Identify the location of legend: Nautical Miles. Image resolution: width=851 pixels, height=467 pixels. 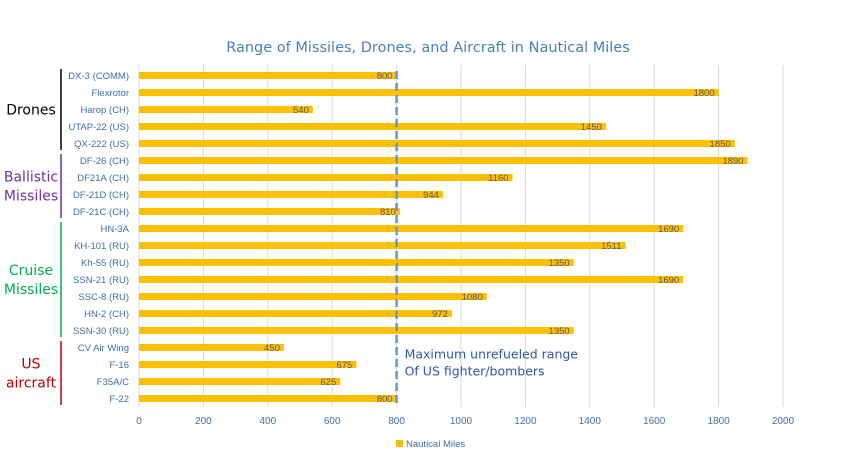
(430, 444).